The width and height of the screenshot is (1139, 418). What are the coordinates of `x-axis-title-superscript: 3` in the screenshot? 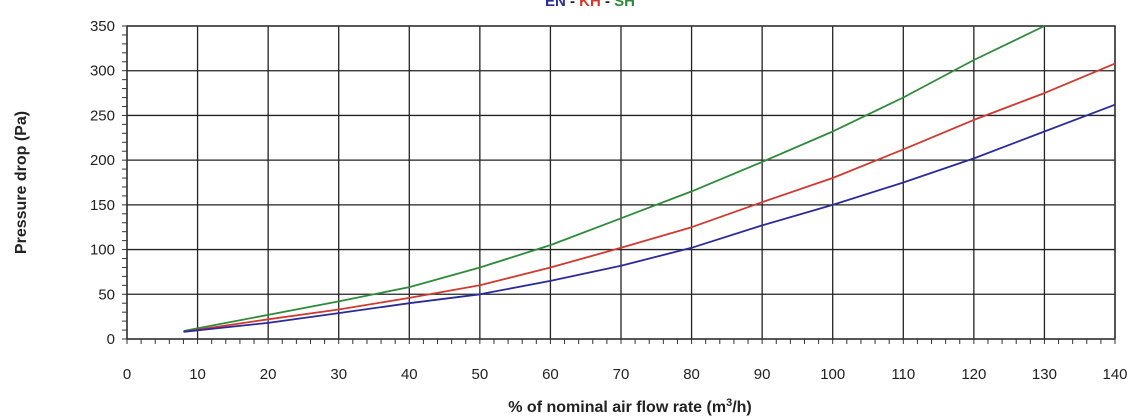 It's located at (729, 403).